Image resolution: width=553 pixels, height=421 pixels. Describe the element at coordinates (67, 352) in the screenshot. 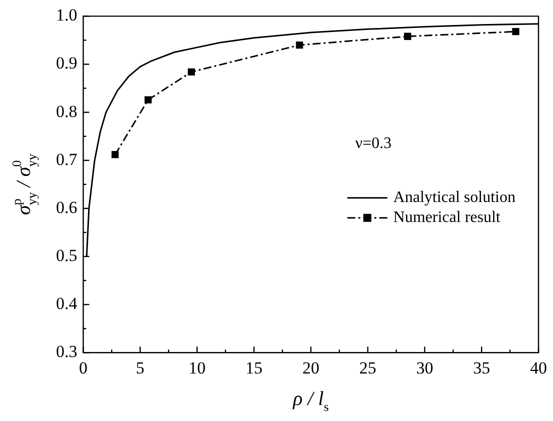

I see `y-tick-label: 0.3` at that location.